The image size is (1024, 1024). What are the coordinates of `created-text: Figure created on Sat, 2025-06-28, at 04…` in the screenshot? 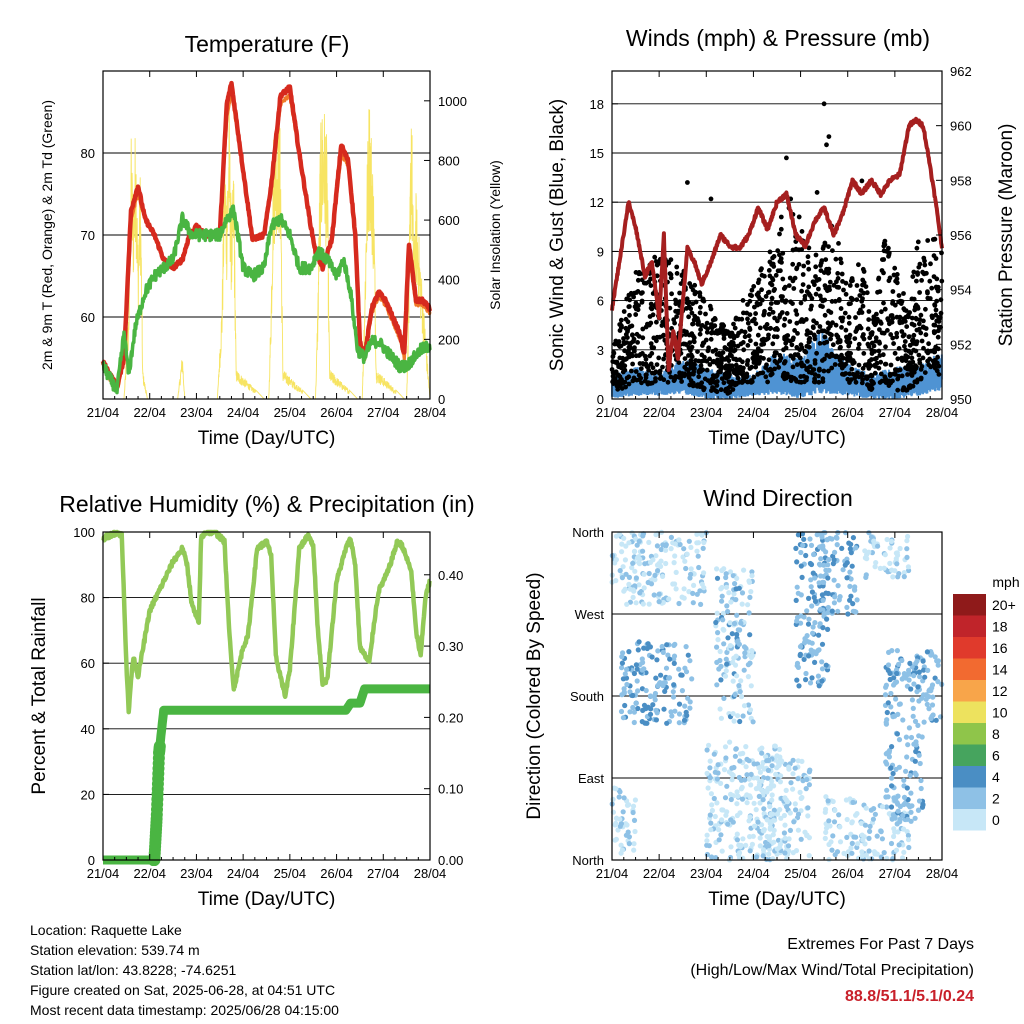 It's located at (183, 990).